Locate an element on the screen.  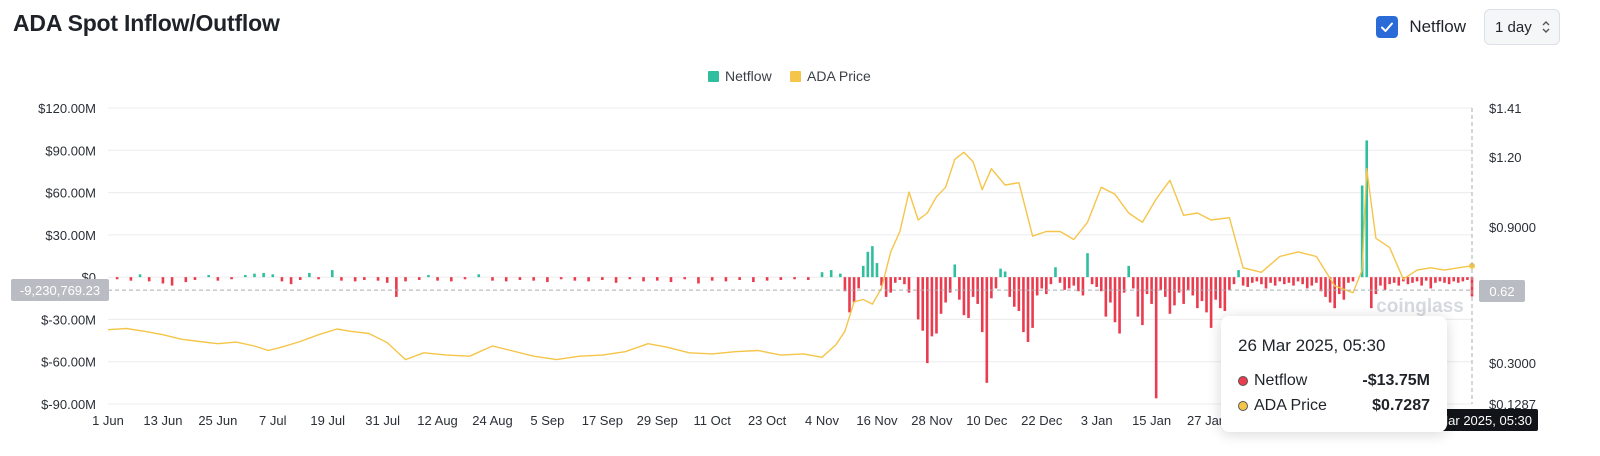
x-tick-label: 5 Sep is located at coordinates (547, 420).